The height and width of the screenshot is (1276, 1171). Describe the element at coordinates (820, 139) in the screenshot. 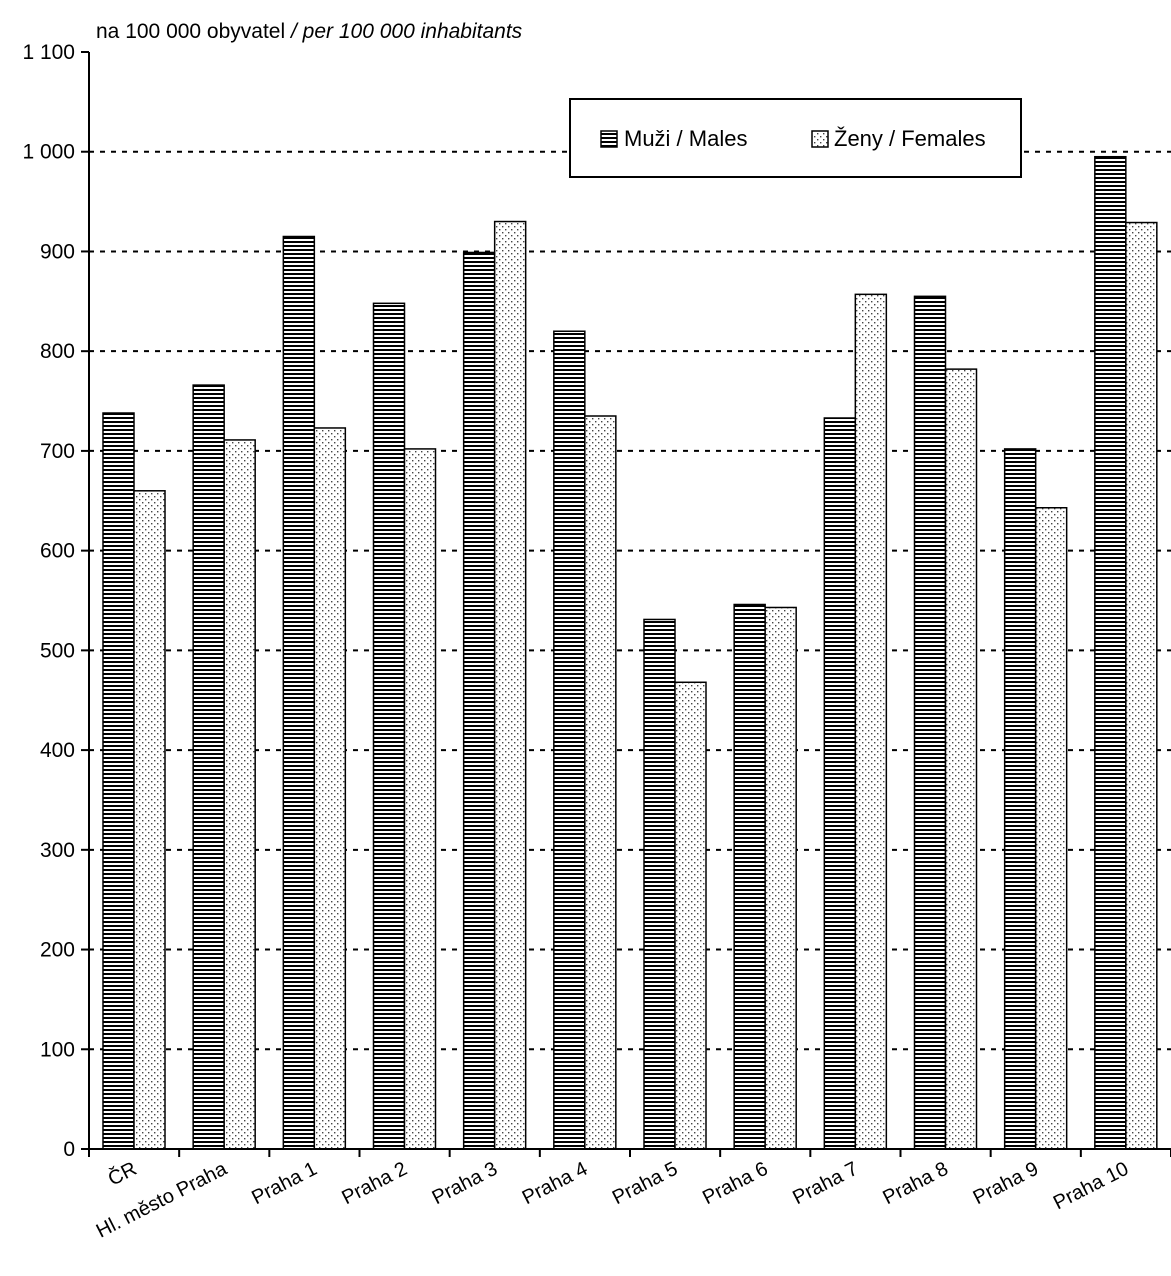

I see `legend-swatch-females` at that location.